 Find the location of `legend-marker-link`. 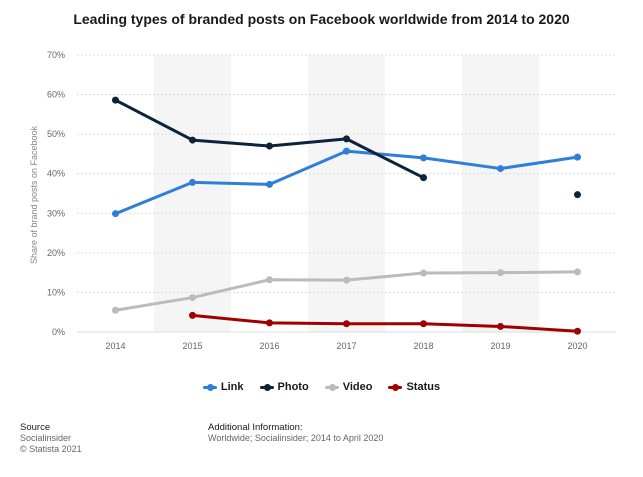

legend-marker-link is located at coordinates (209, 387).